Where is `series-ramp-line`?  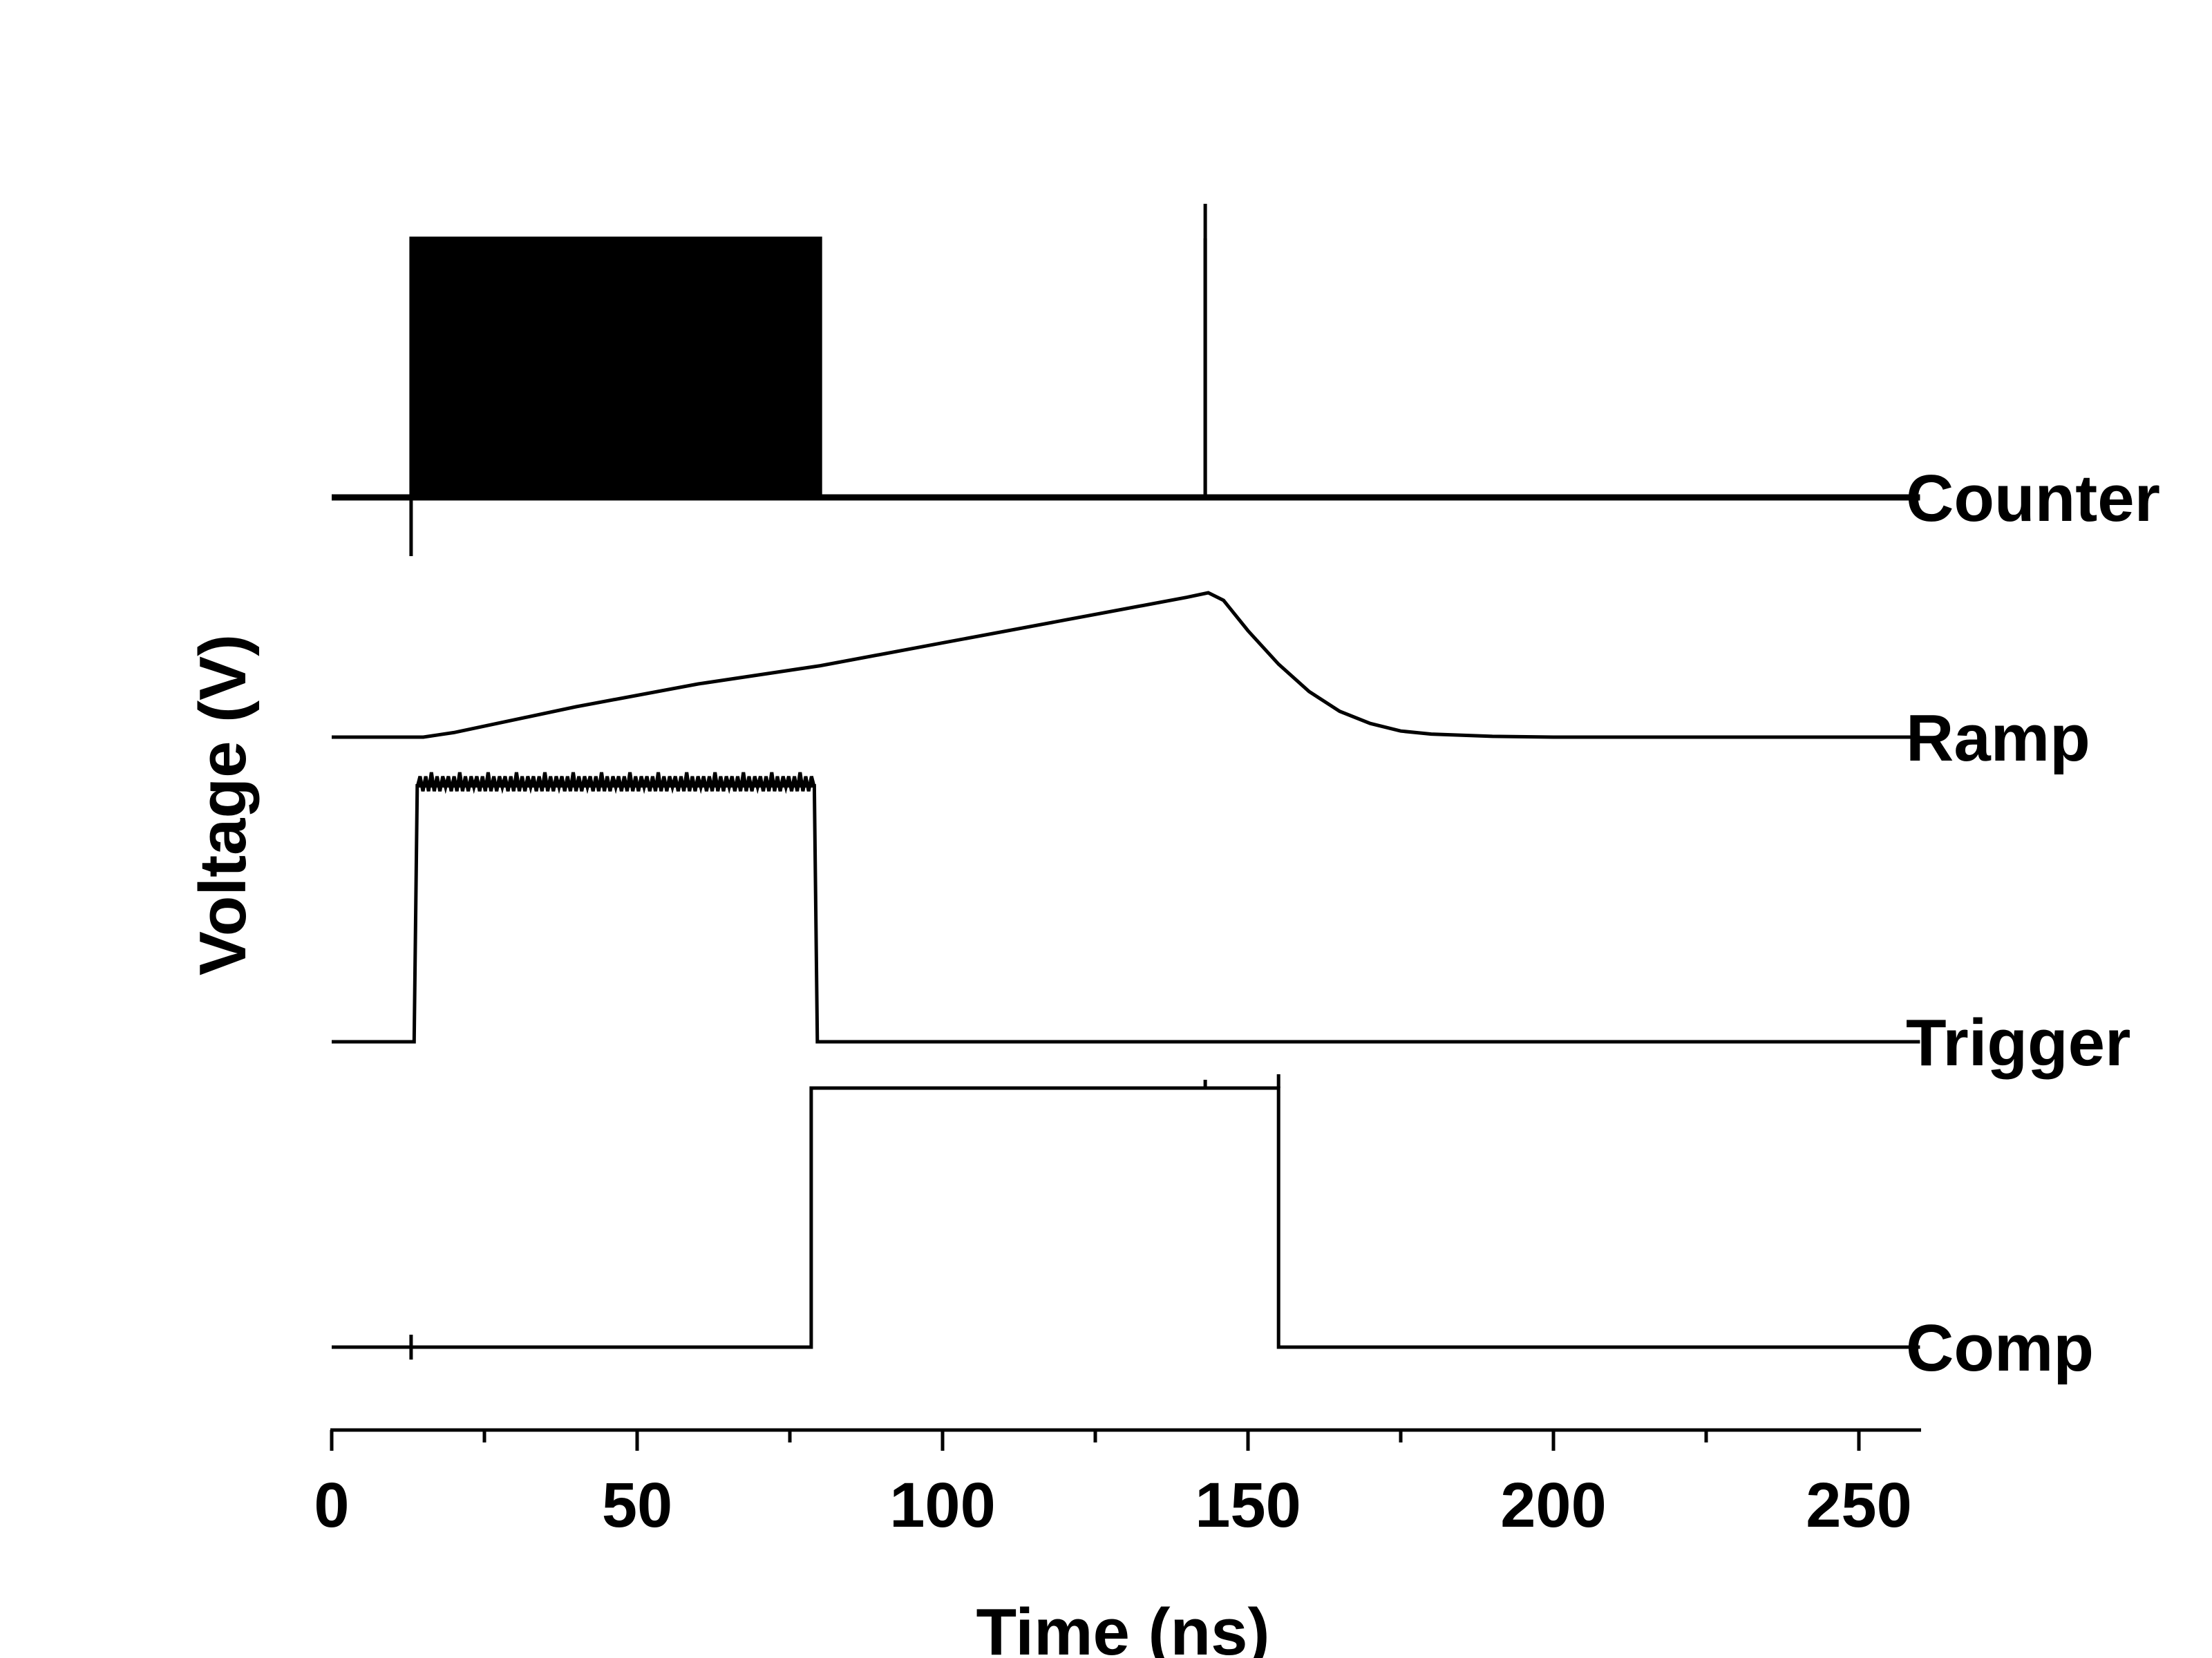 series-ramp-line is located at coordinates (1126, 665).